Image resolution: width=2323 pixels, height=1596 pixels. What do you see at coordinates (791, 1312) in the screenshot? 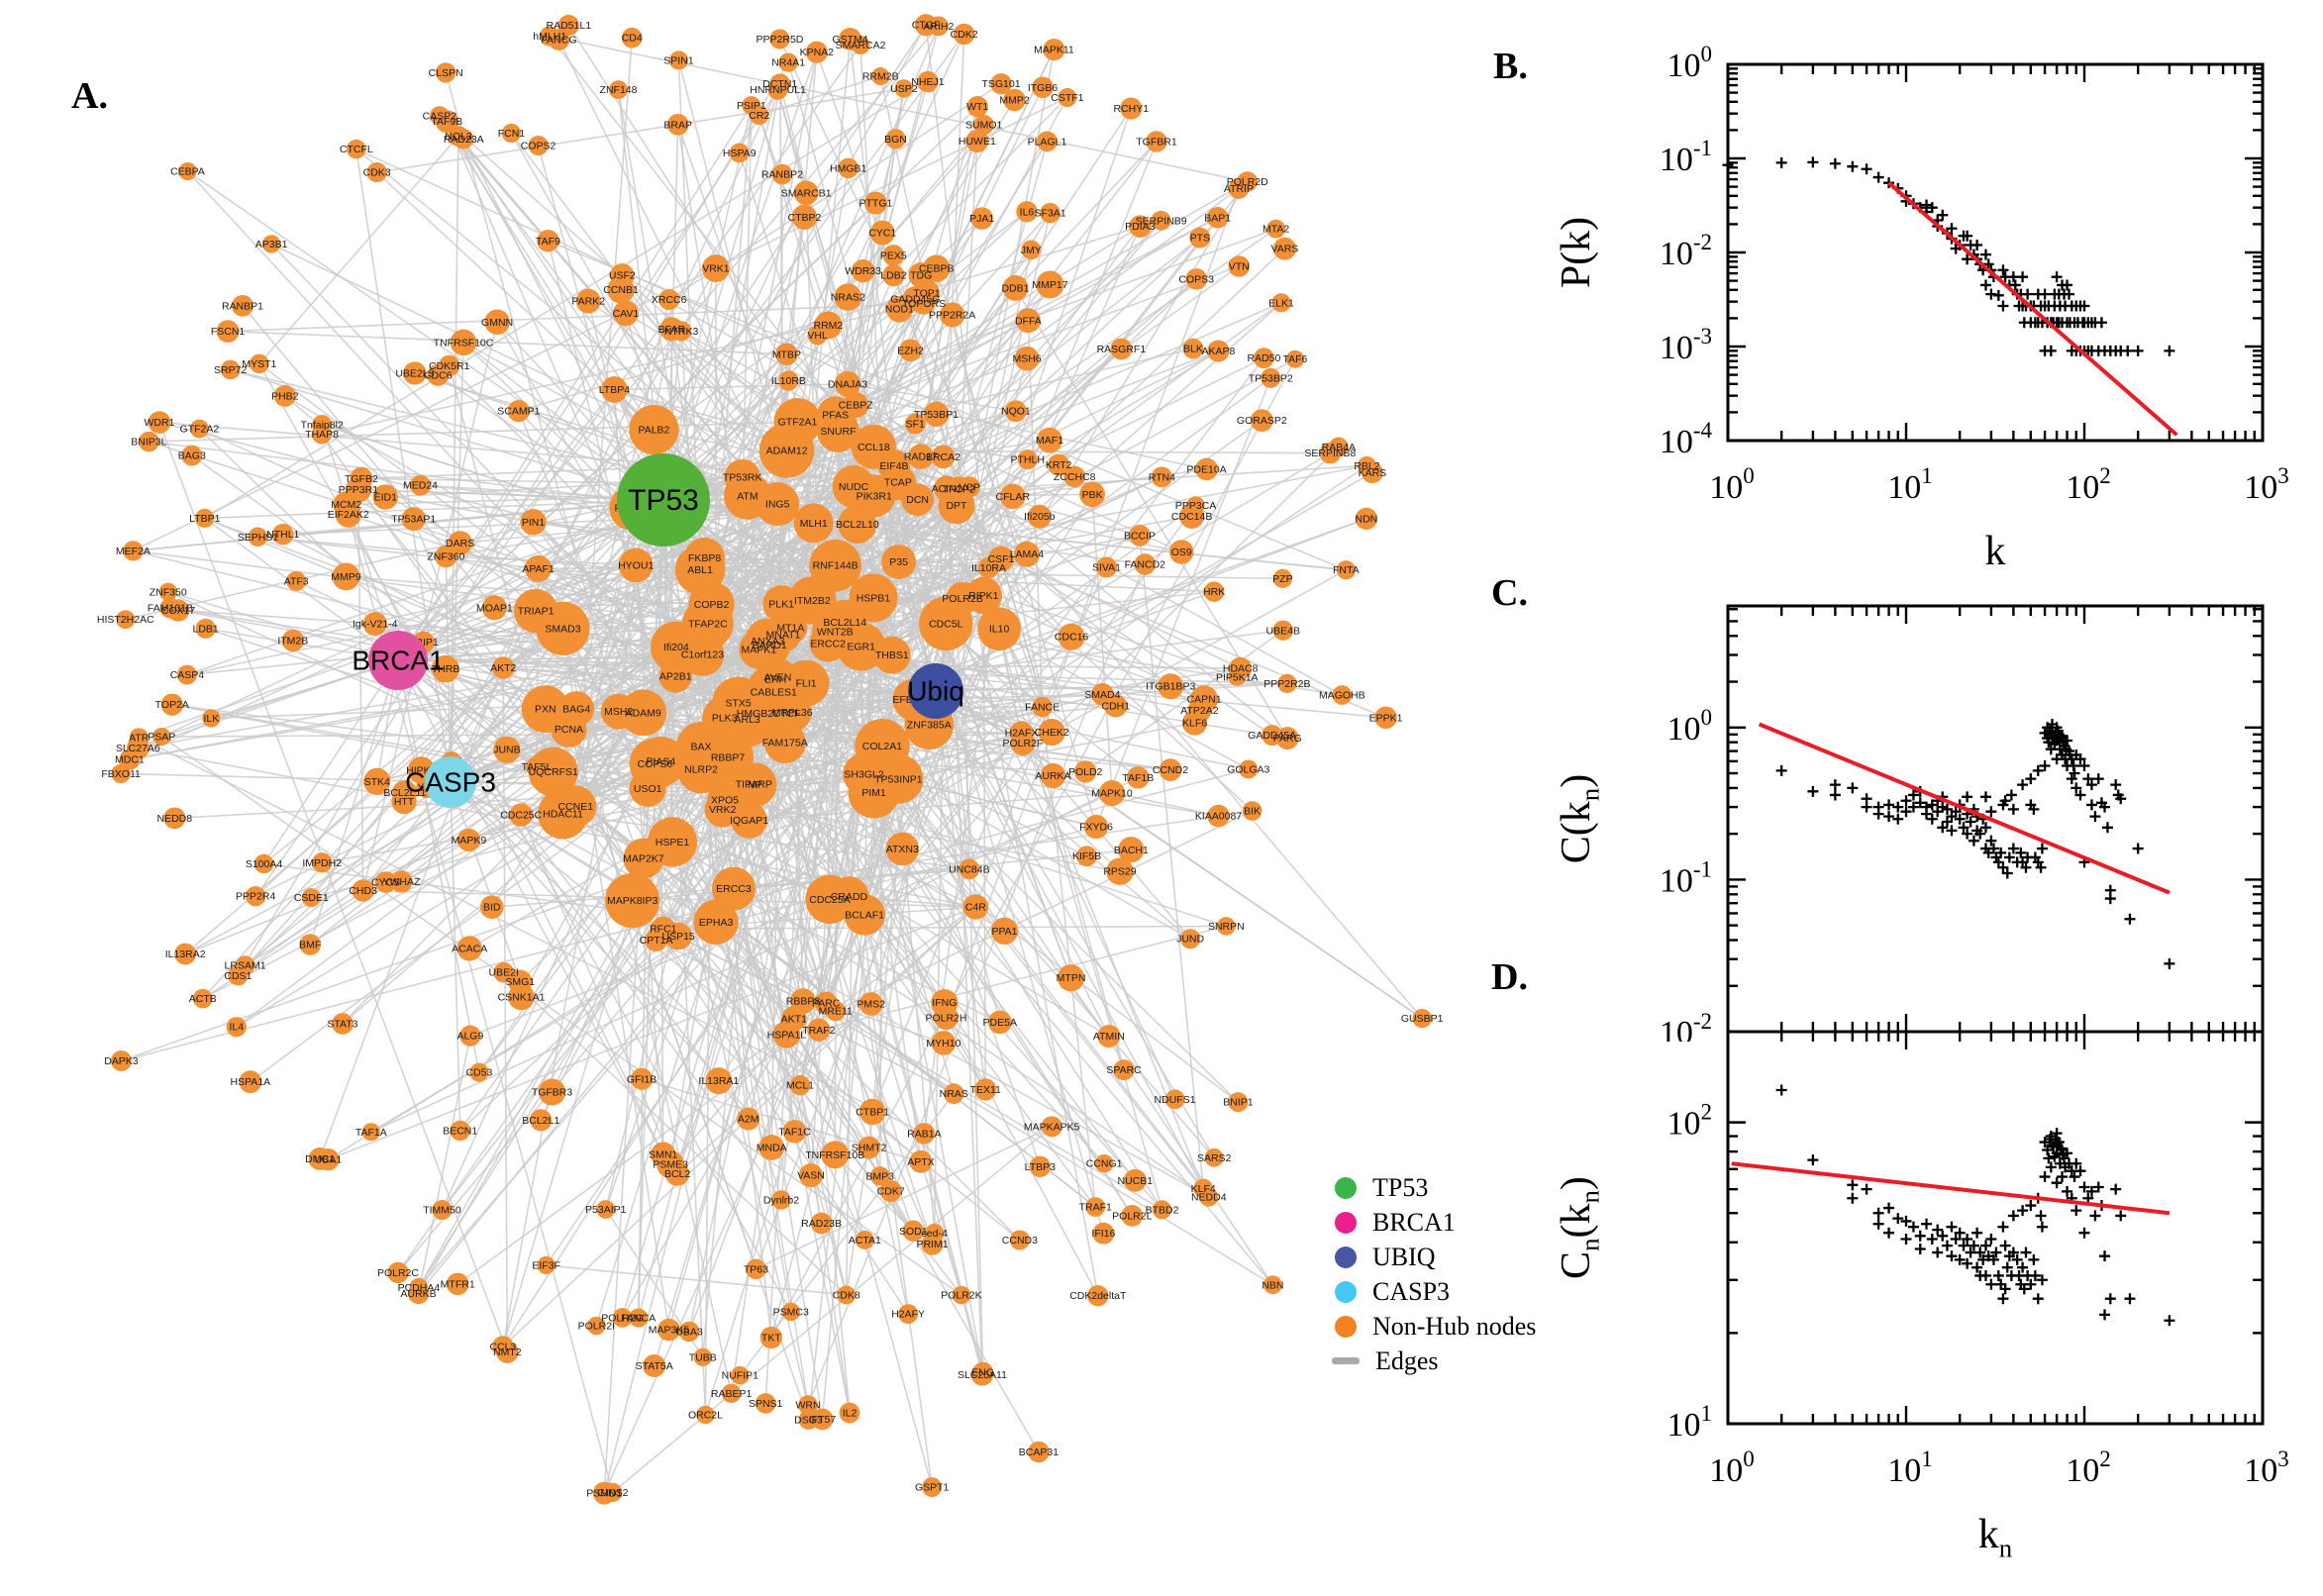
I see `network-node-label: PSMC3` at bounding box center [791, 1312].